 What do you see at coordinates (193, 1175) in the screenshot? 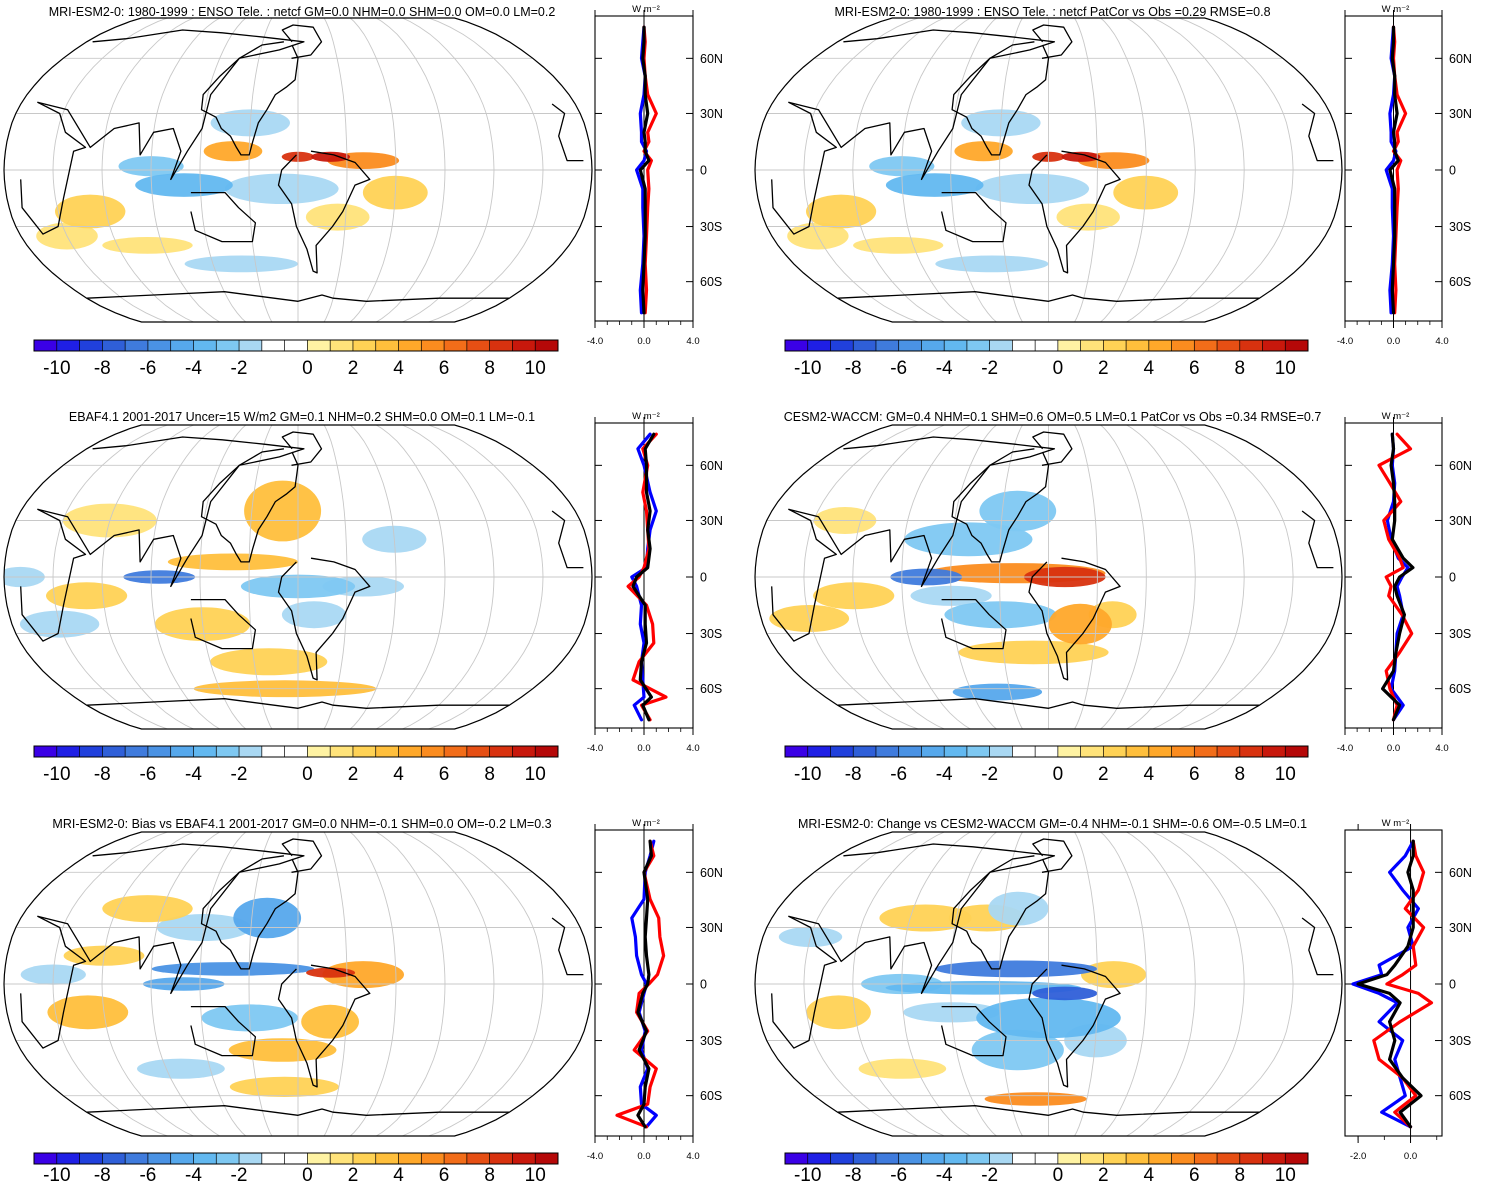
I see `colorbar-label: -4` at bounding box center [193, 1175].